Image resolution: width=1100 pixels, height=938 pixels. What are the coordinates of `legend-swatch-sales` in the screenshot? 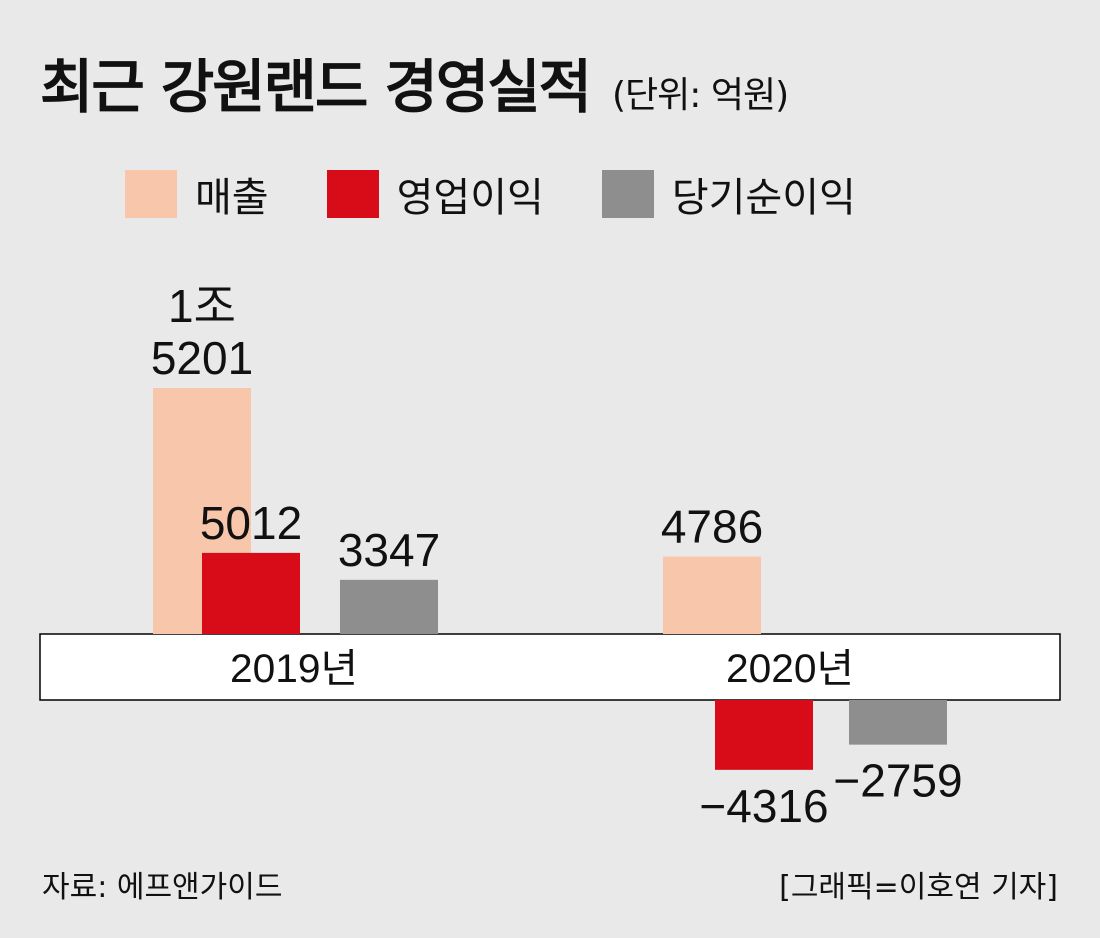 It's located at (151, 194).